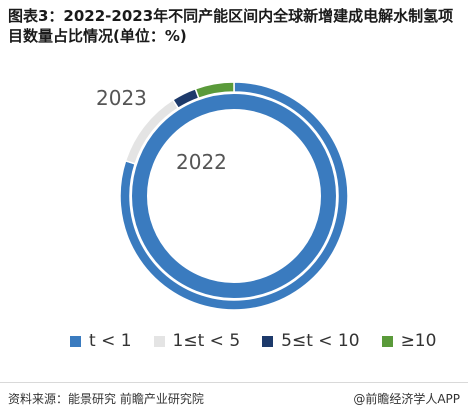 This screenshot has width=468, height=416. I want to click on legend-label-t-ge-10: ≥10, so click(418, 341).